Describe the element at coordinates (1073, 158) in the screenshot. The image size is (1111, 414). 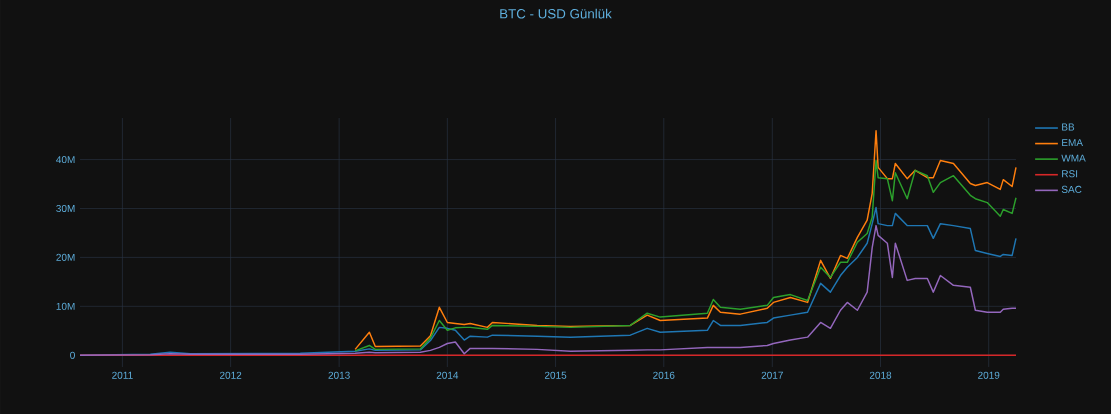
I see `legend-label: WMA` at that location.